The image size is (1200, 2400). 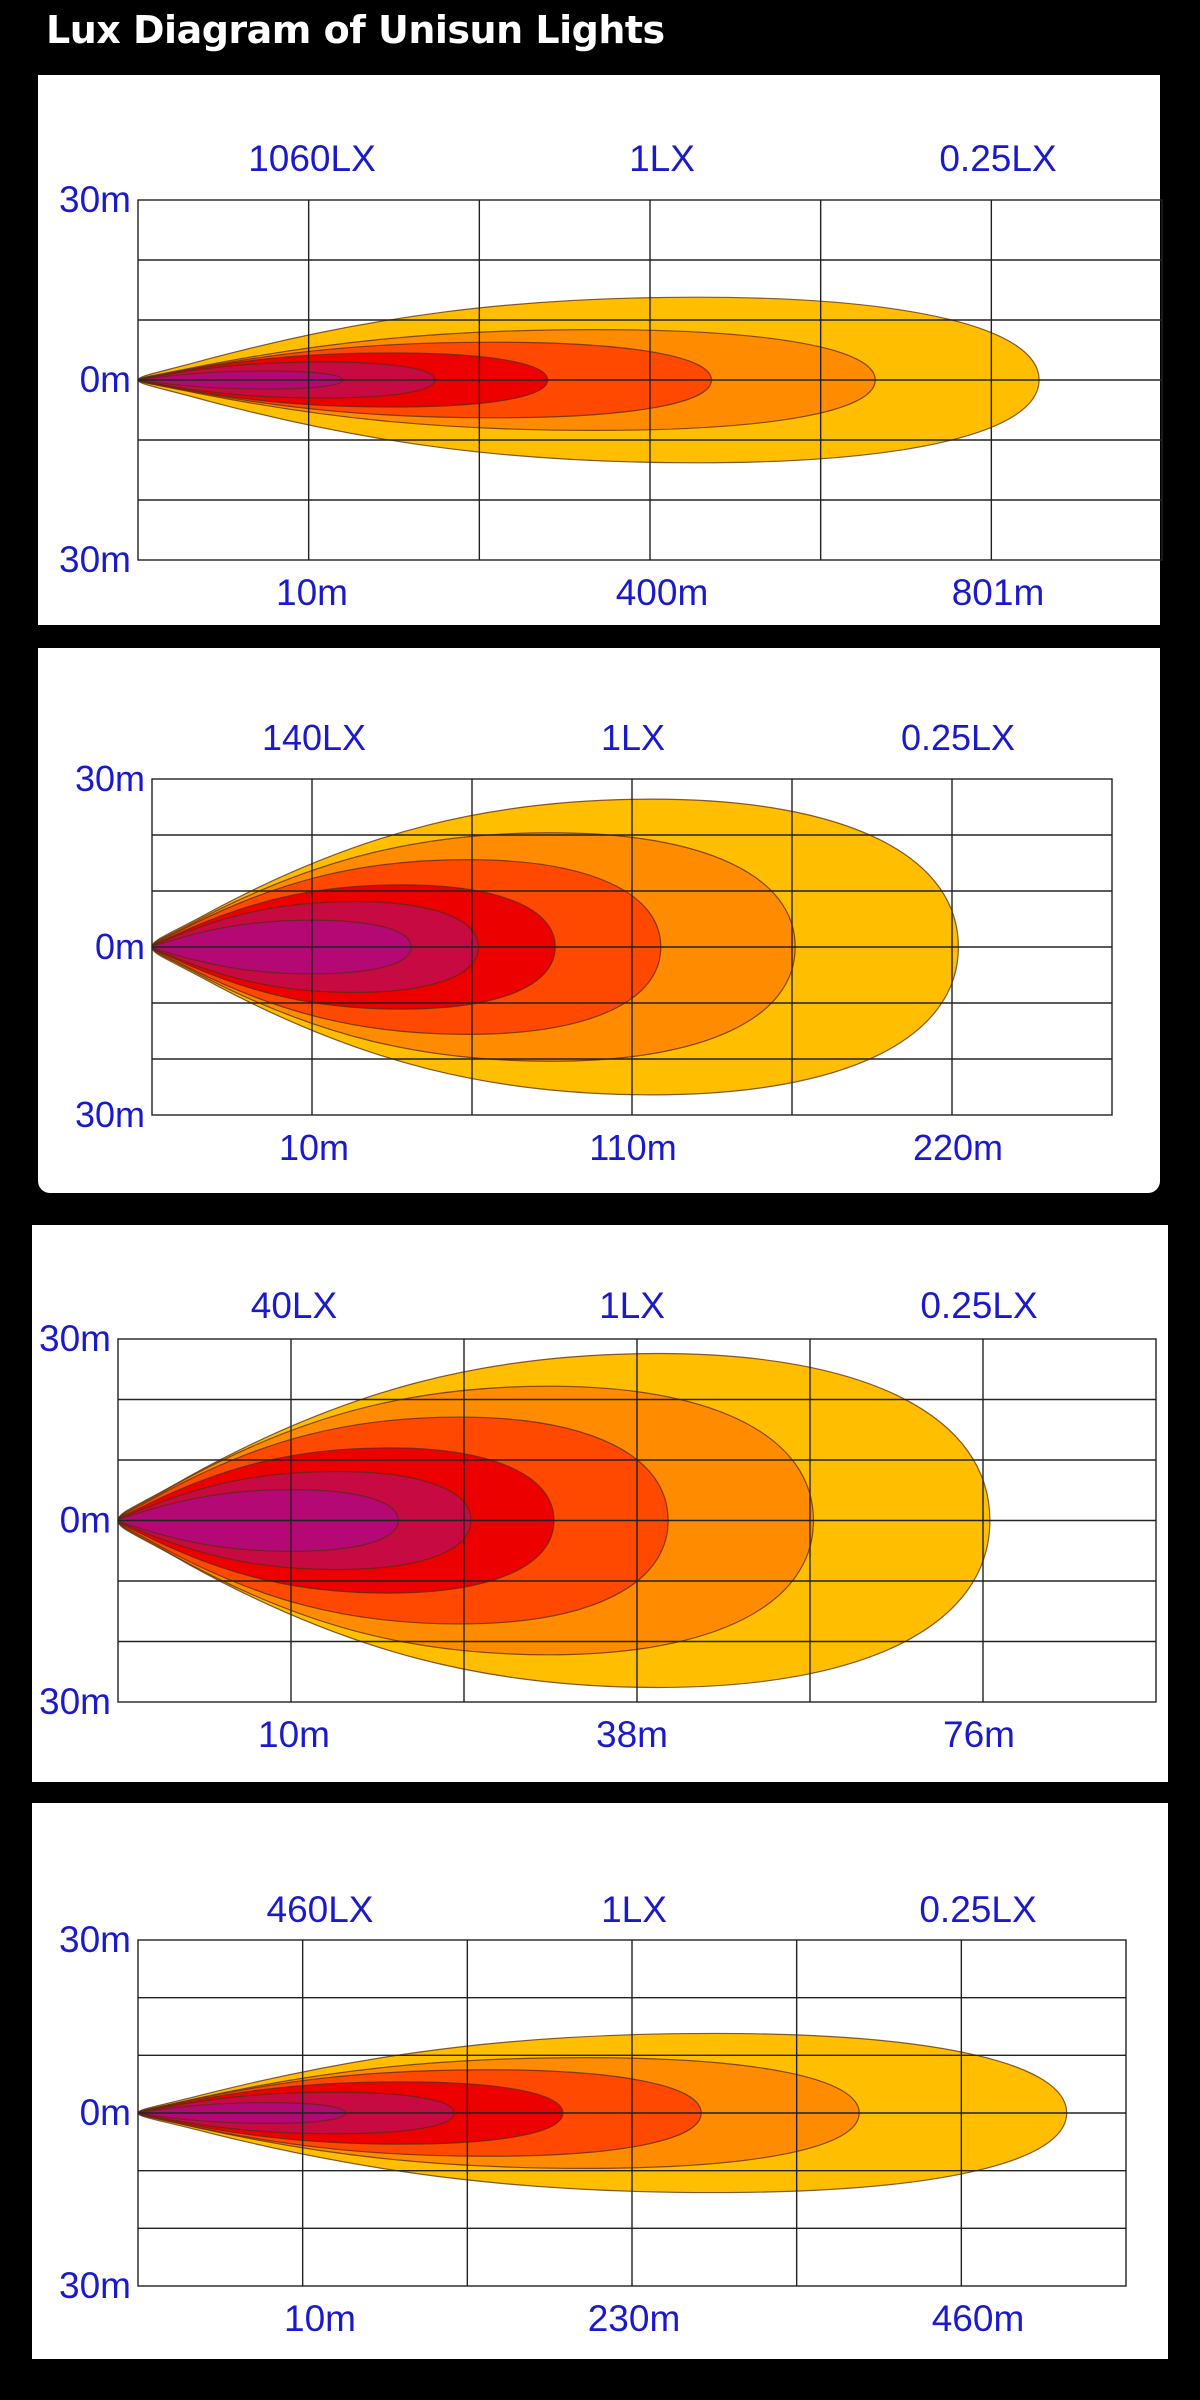 What do you see at coordinates (312, 158) in the screenshot?
I see `lux-label: 1060LX` at bounding box center [312, 158].